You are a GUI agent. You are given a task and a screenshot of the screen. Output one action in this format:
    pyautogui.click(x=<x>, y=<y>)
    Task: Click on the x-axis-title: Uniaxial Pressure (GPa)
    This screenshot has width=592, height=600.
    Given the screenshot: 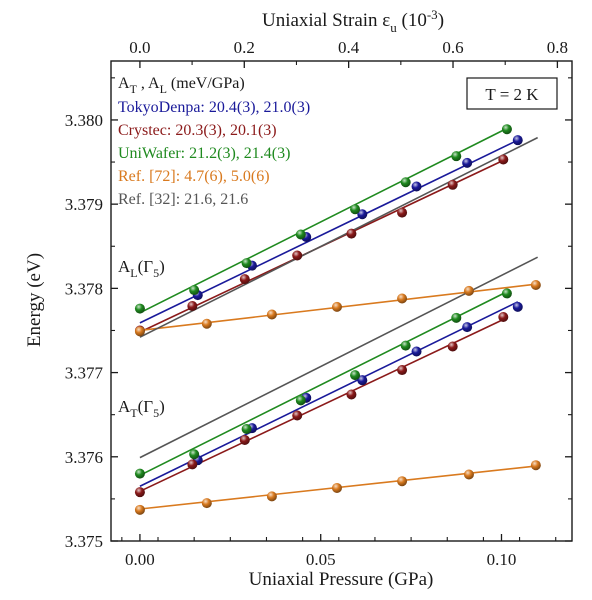 What is the action you would take?
    pyautogui.click(x=341, y=579)
    